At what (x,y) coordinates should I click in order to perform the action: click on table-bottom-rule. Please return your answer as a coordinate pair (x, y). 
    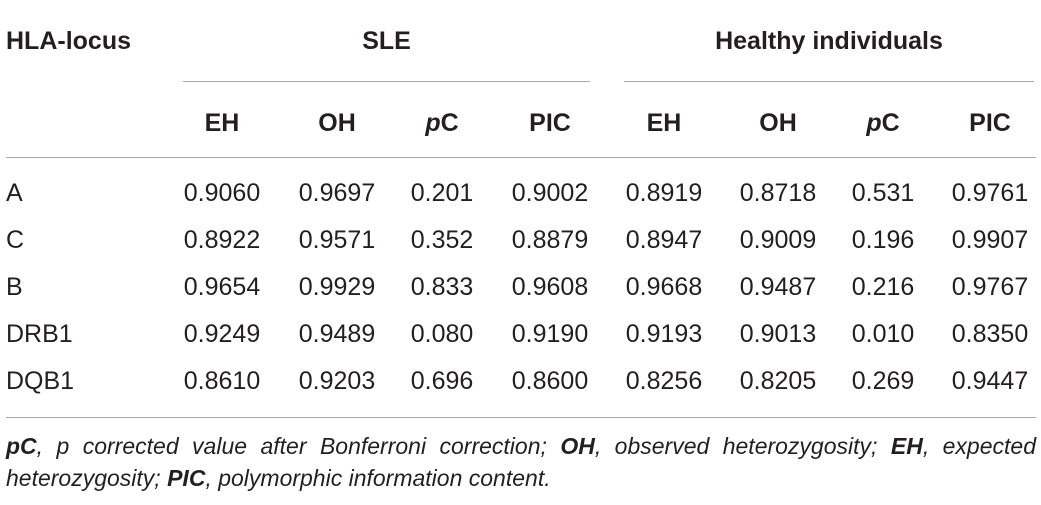
    Looking at the image, I should click on (521, 417).